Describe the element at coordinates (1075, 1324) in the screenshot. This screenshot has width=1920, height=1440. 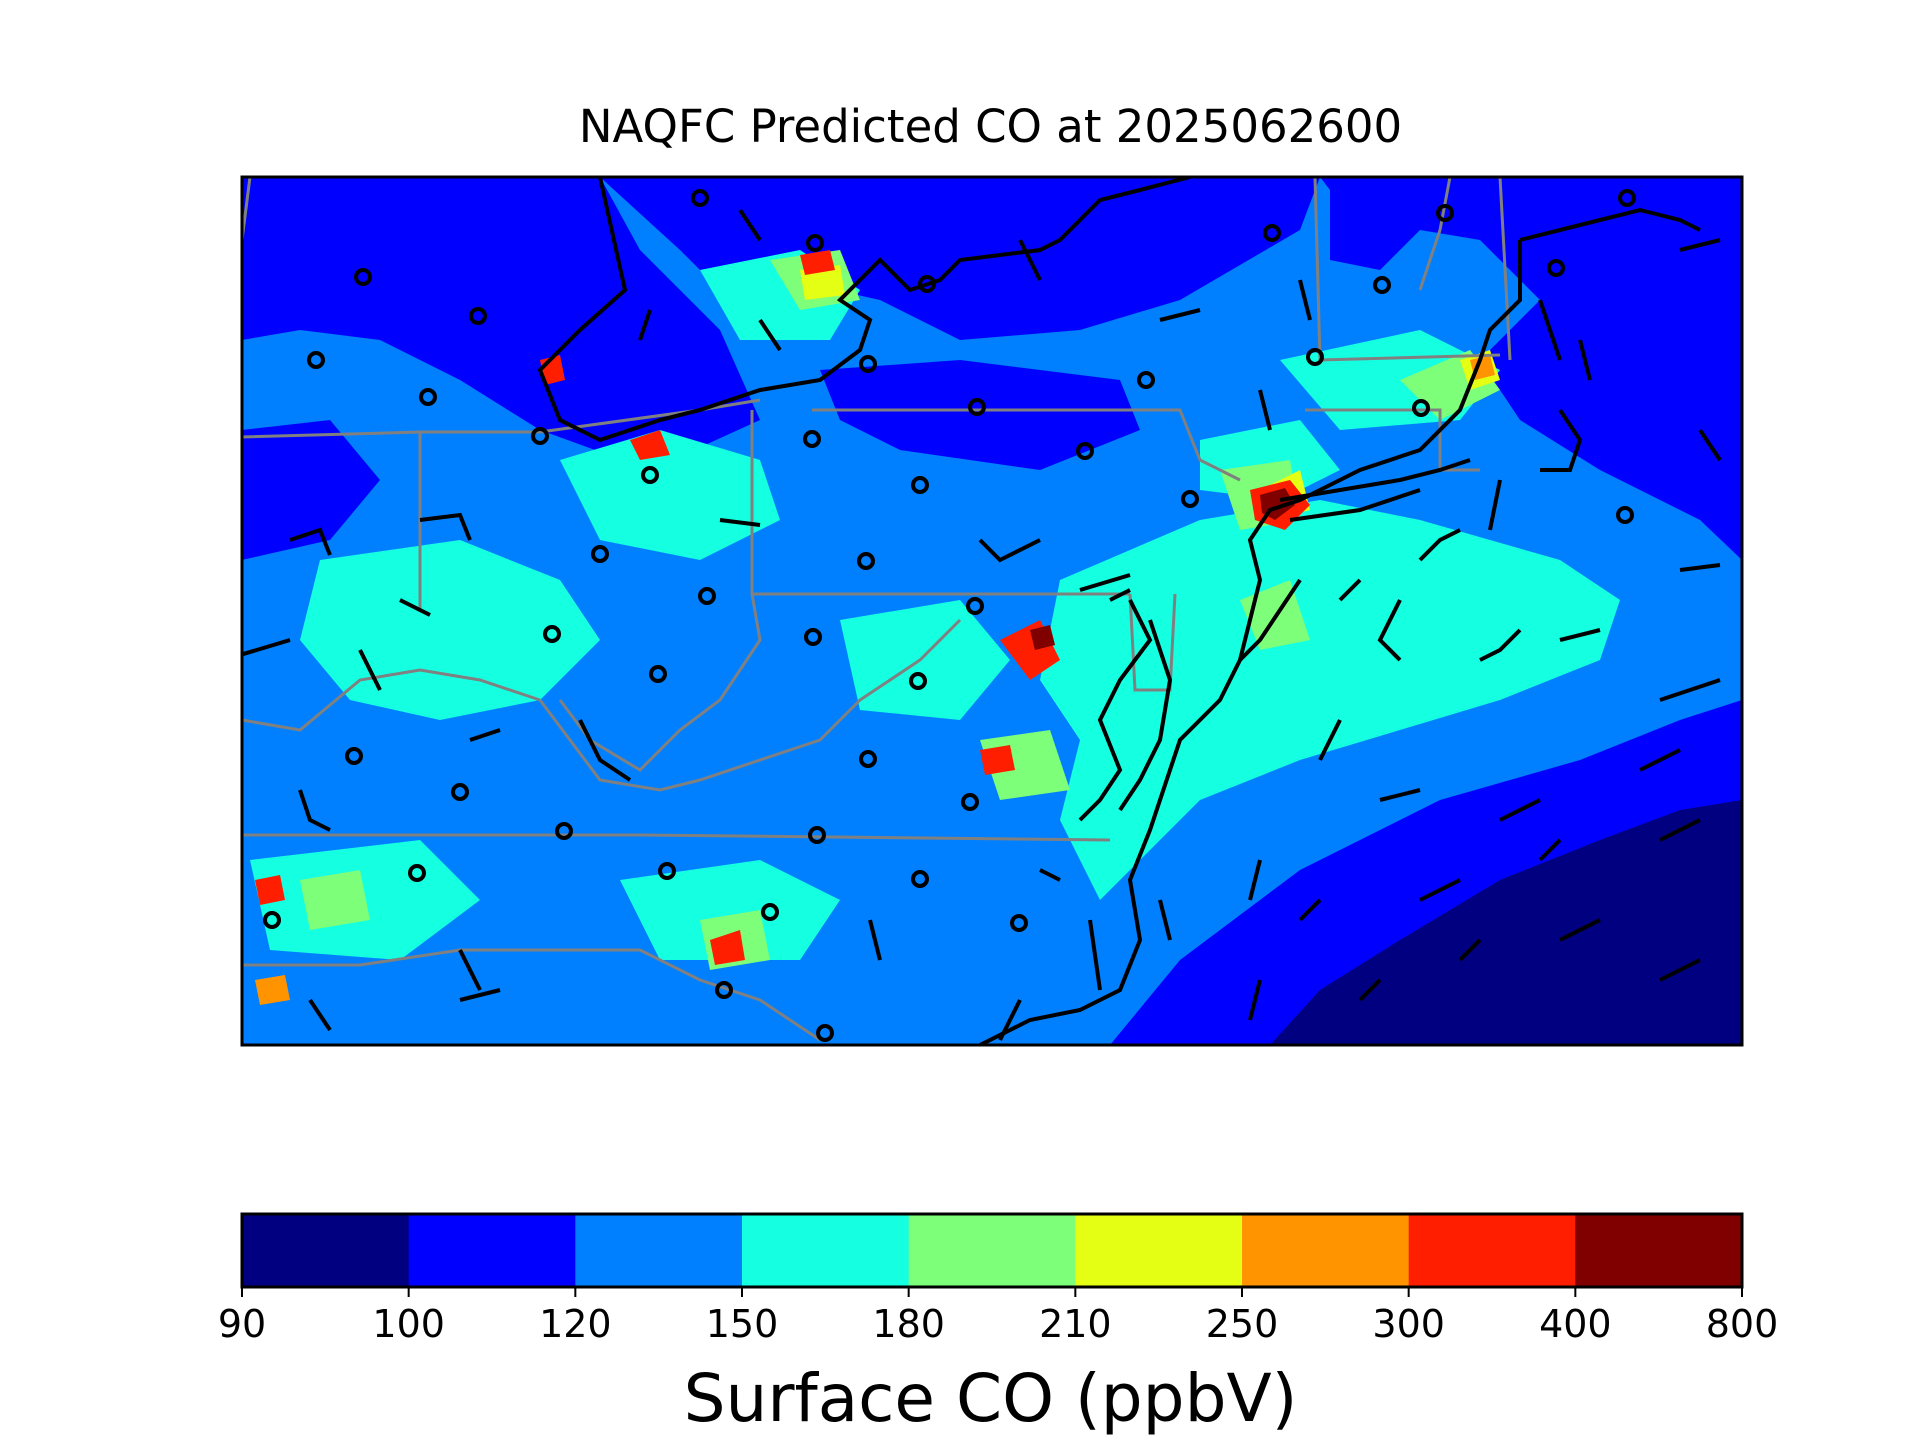
I see `colorbar-tick-label: 210` at that location.